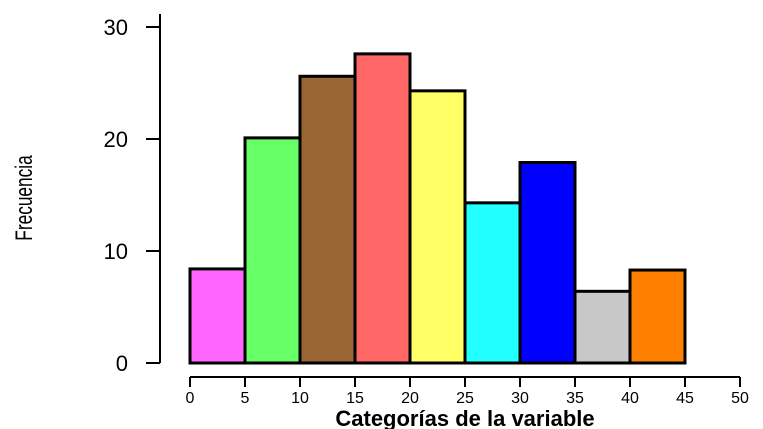 The width and height of the screenshot is (763, 429). I want to click on x-tick-label-30: 30, so click(520, 398).